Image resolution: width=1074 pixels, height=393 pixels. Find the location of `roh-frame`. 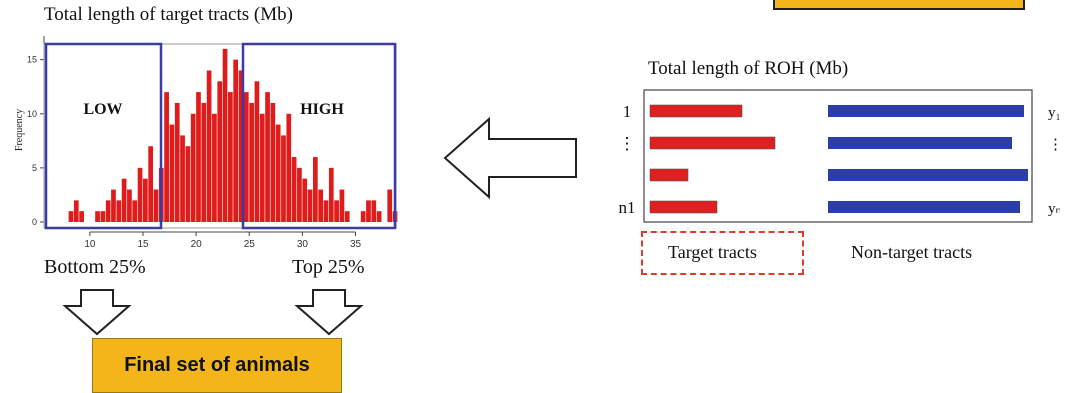

roh-frame is located at coordinates (838, 156).